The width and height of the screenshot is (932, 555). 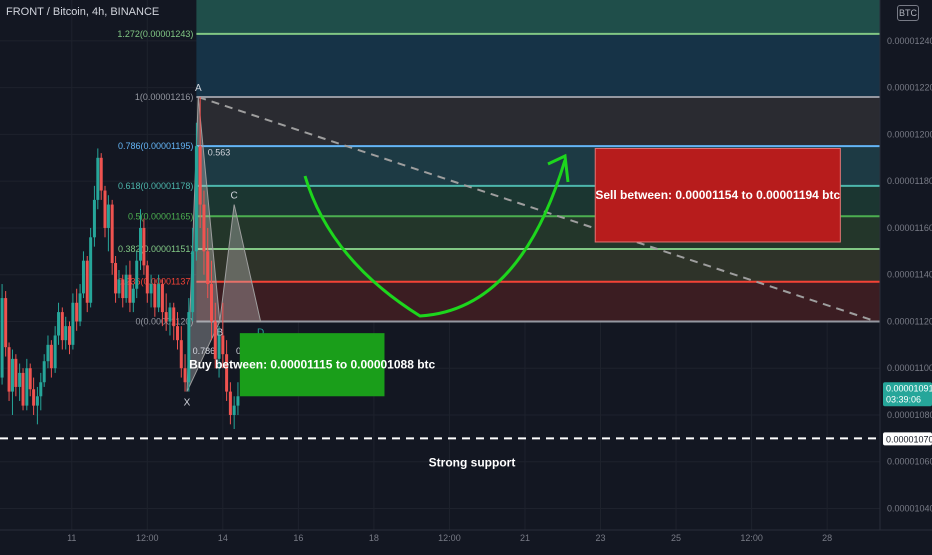 I want to click on harmonic-point-label: D, so click(x=260, y=332).